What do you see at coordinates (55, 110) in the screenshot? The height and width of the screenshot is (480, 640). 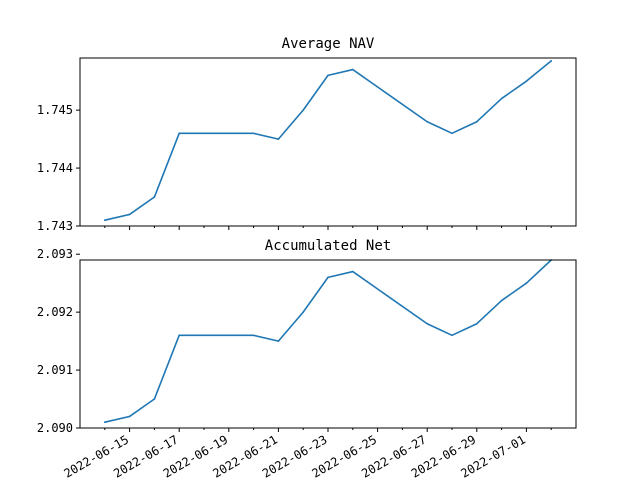 I see `y-tick-label: 1.745` at bounding box center [55, 110].